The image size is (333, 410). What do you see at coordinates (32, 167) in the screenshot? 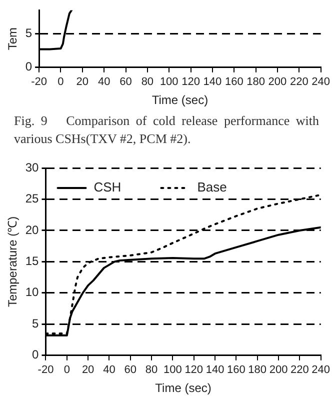
I see `y-tick-label: 30` at bounding box center [32, 167].